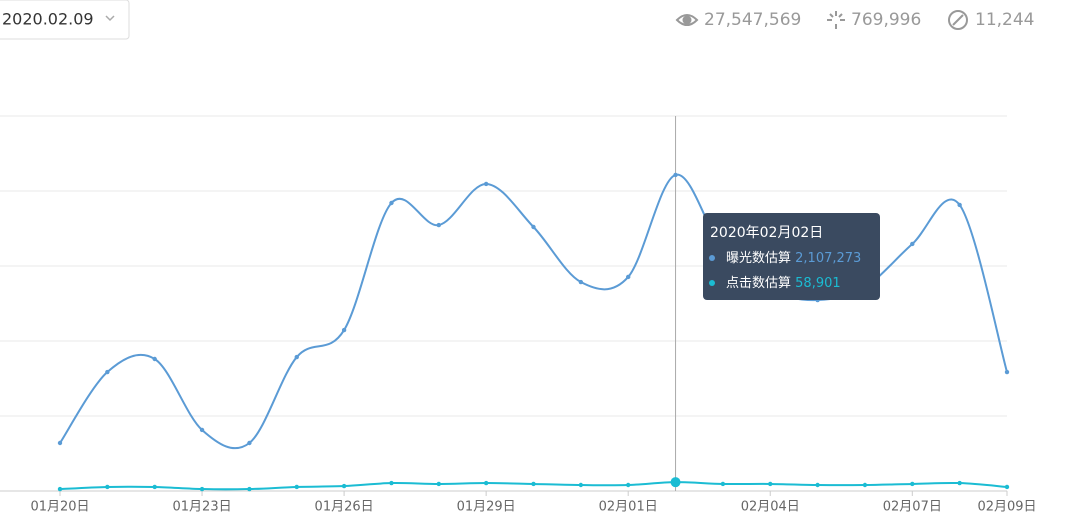 The height and width of the screenshot is (525, 1072). I want to click on tooltip-box, so click(791, 256).